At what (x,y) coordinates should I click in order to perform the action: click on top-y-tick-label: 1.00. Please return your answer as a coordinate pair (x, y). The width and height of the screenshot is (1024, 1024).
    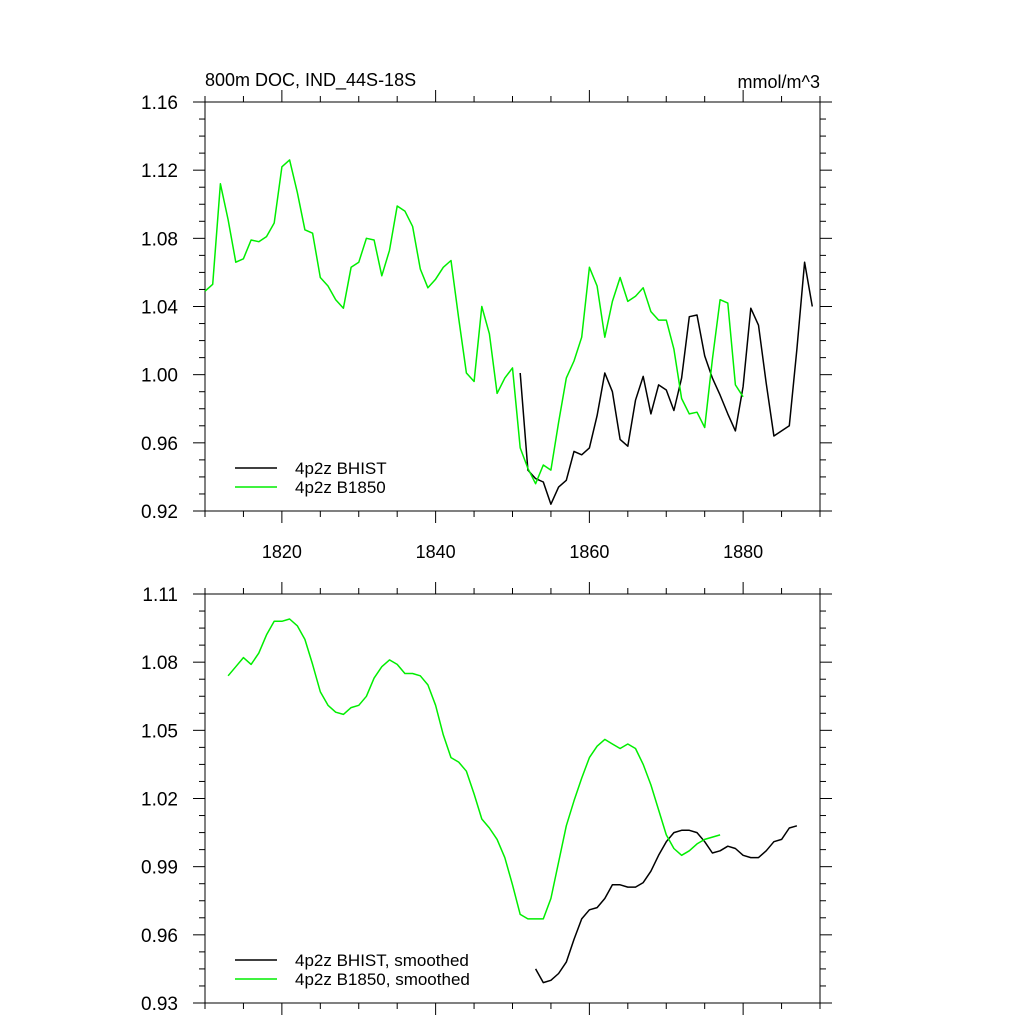
    Looking at the image, I should click on (159, 376).